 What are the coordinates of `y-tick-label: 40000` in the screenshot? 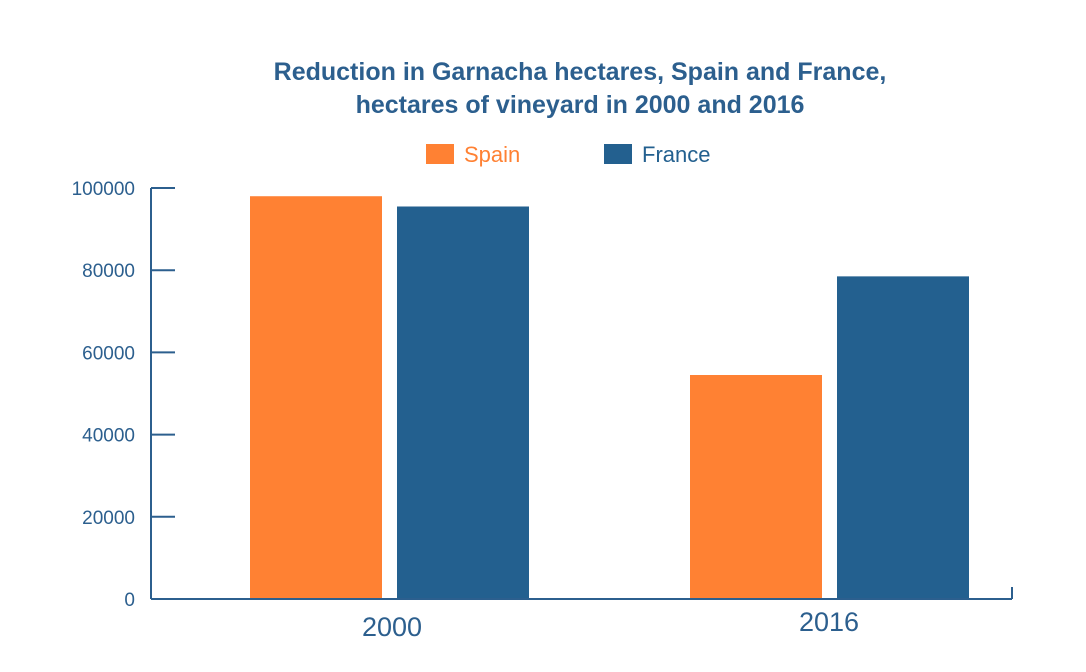 It's located at (108, 436).